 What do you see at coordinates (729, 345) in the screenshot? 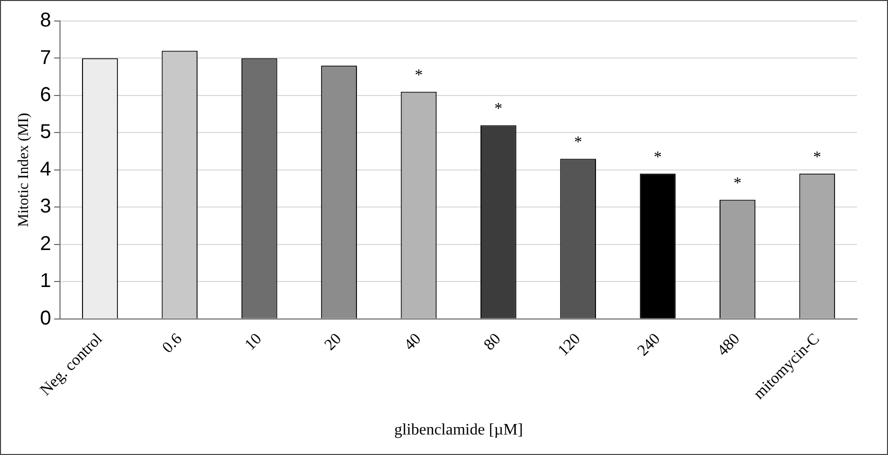
I see `x-tick-label: 480` at bounding box center [729, 345].